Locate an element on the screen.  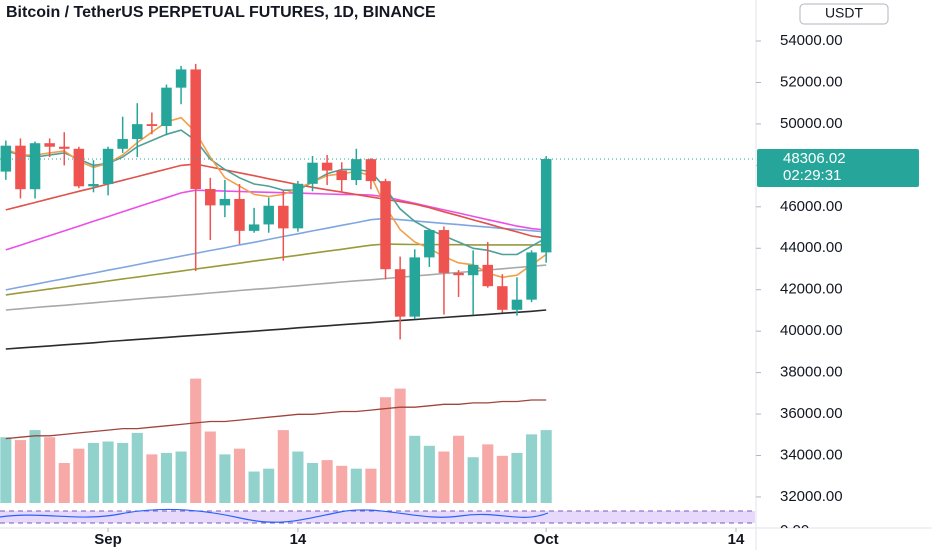
y-tick-label: 34000.00 is located at coordinates (811, 454).